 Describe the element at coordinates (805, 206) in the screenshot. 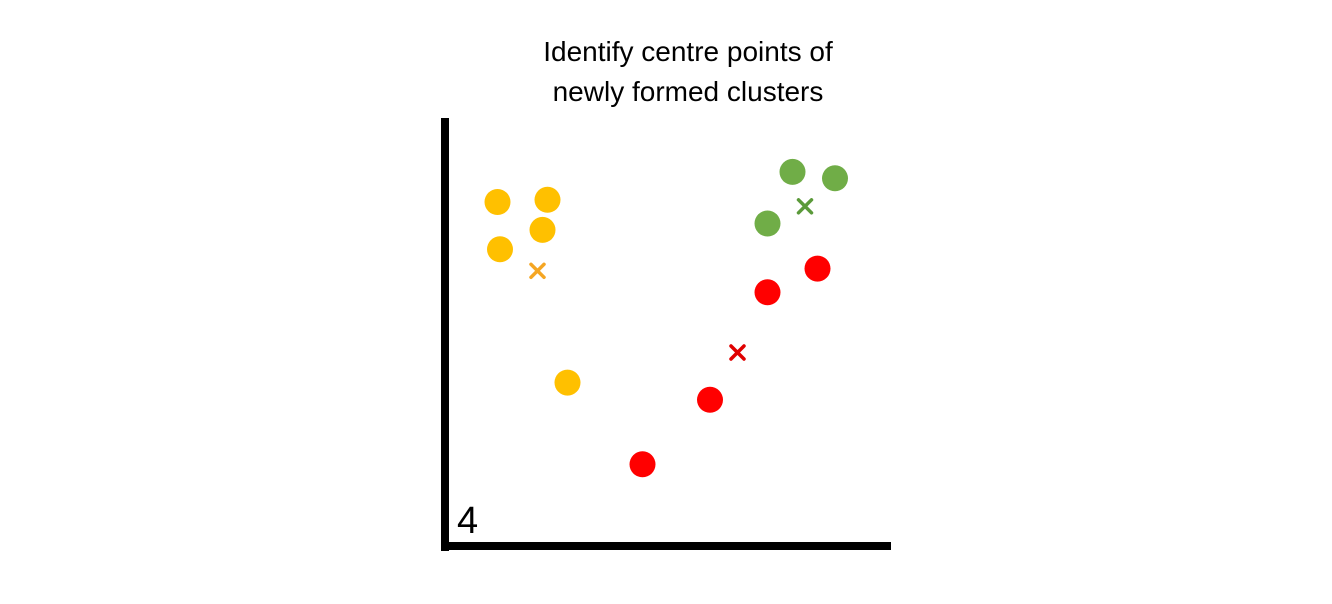

I see `green-centroid-marker` at that location.